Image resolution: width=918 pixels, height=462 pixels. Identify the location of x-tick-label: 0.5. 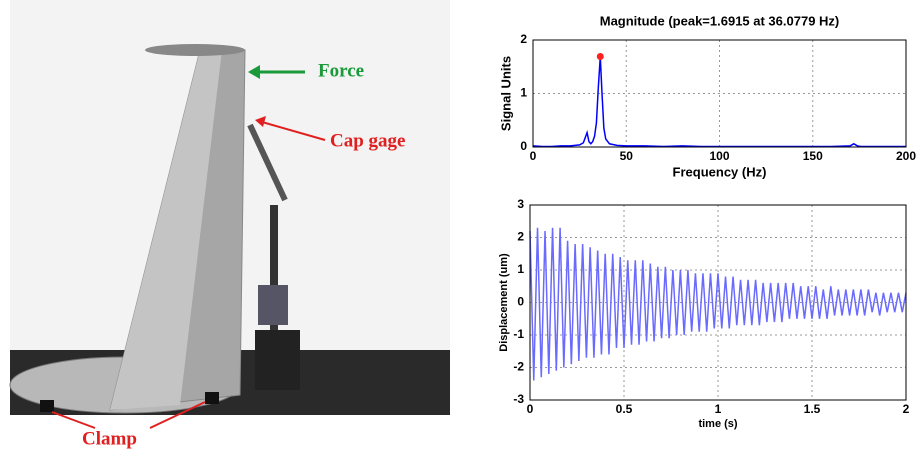
(624, 409).